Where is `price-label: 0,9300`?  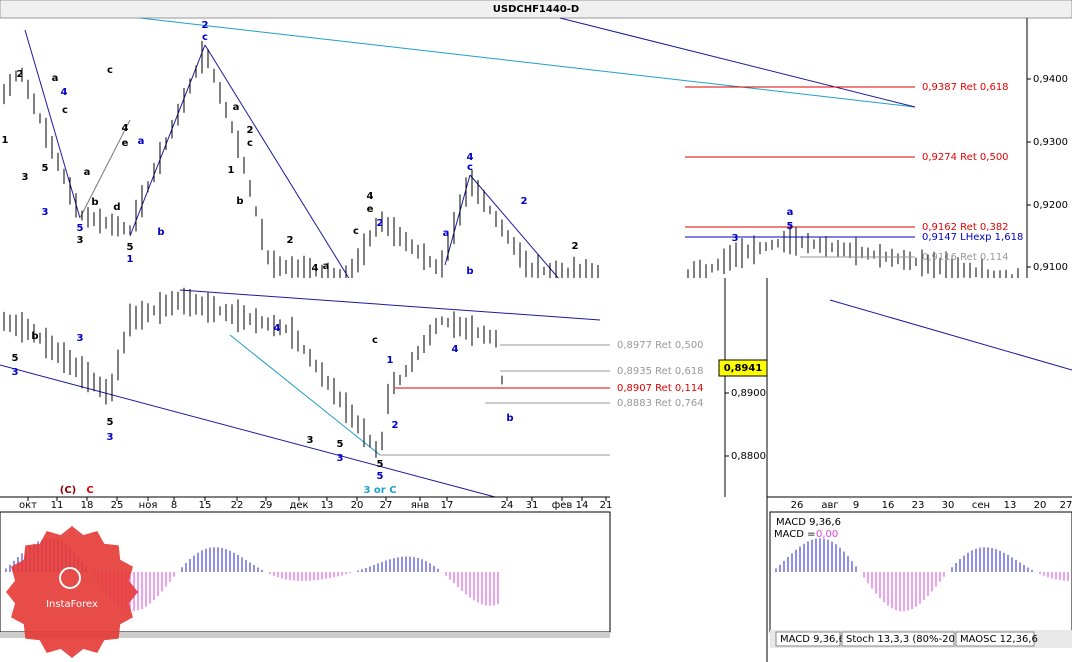 price-label: 0,9300 is located at coordinates (1050, 142).